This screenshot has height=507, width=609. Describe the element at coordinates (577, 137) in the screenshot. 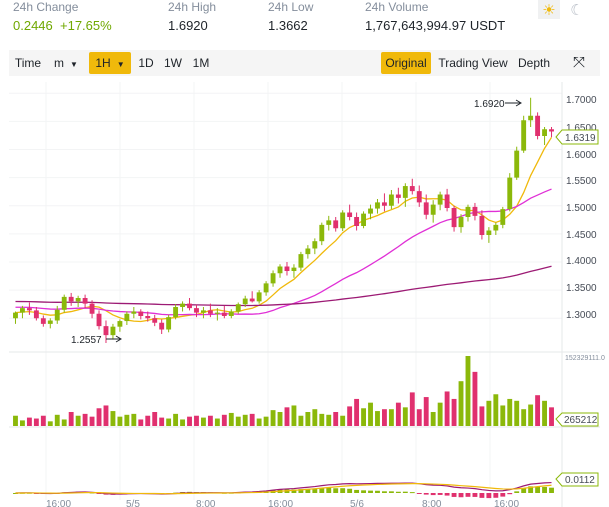

I see `current-price-tag: 1.6319` at that location.